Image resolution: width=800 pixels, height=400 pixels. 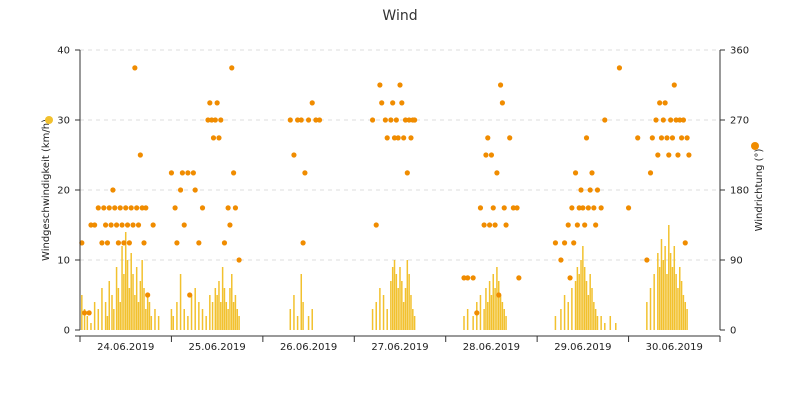 I want to click on x-tick-label: 24.06.2019, so click(x=125, y=347).